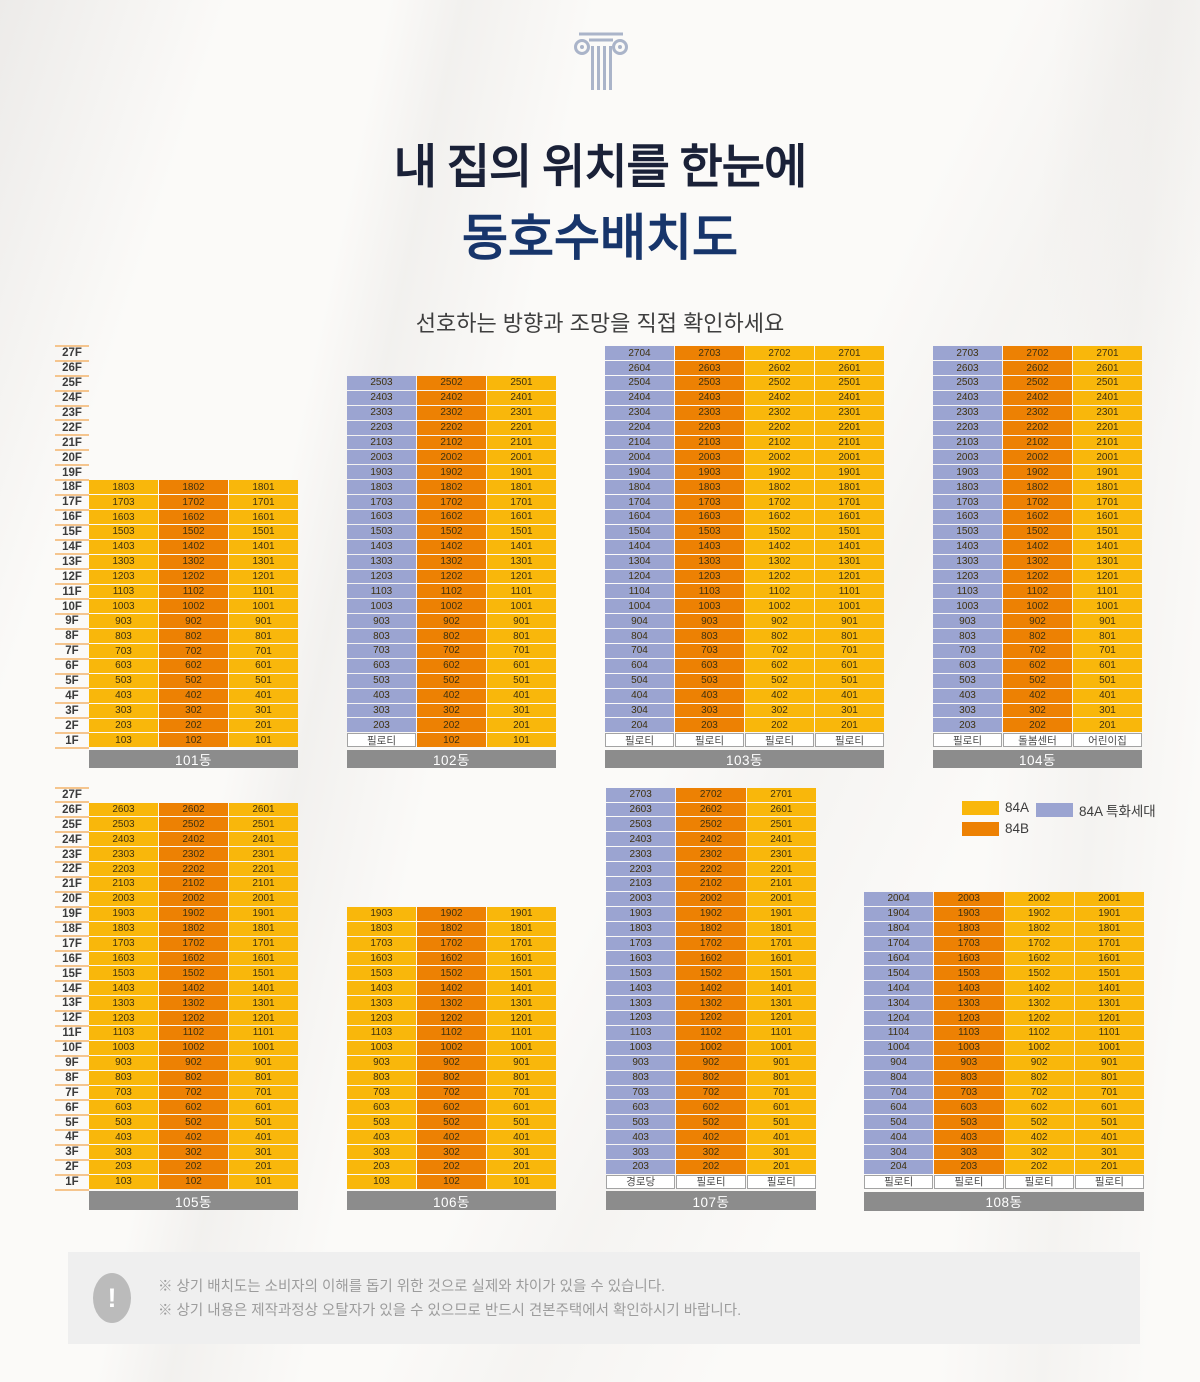 The image size is (1200, 1382). Describe the element at coordinates (123, 740) in the screenshot. I see `unit-cell: 103` at that location.